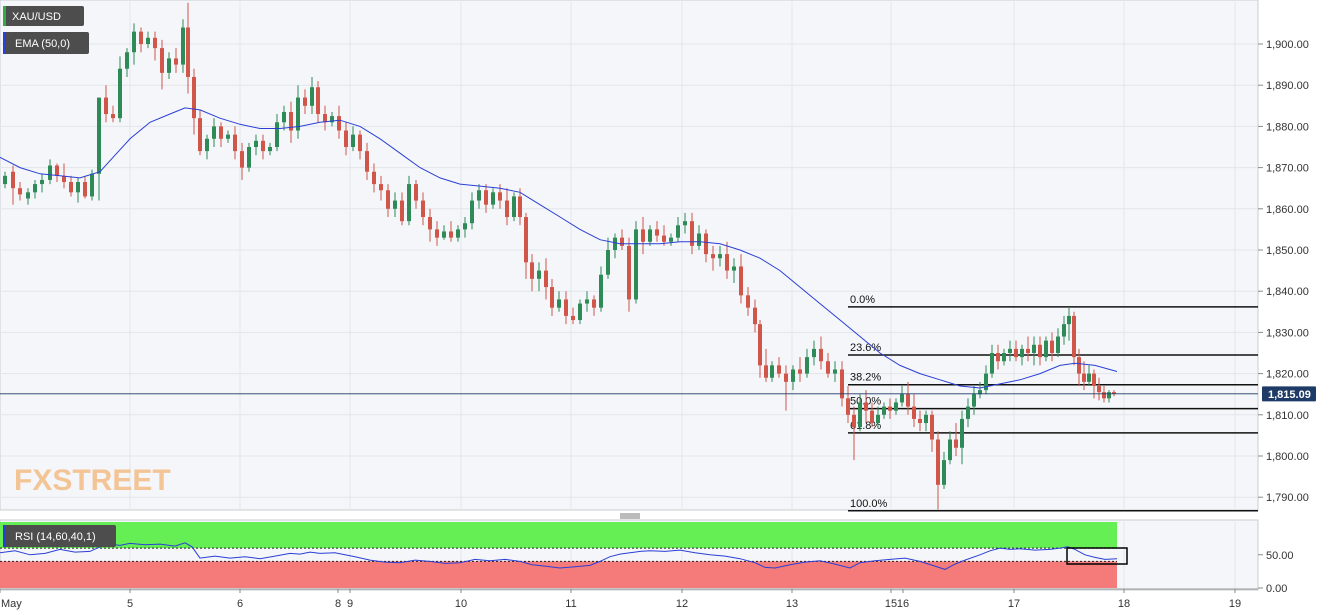 This screenshot has width=1331, height=615. I want to click on rsi-oversold-band, so click(558, 574).